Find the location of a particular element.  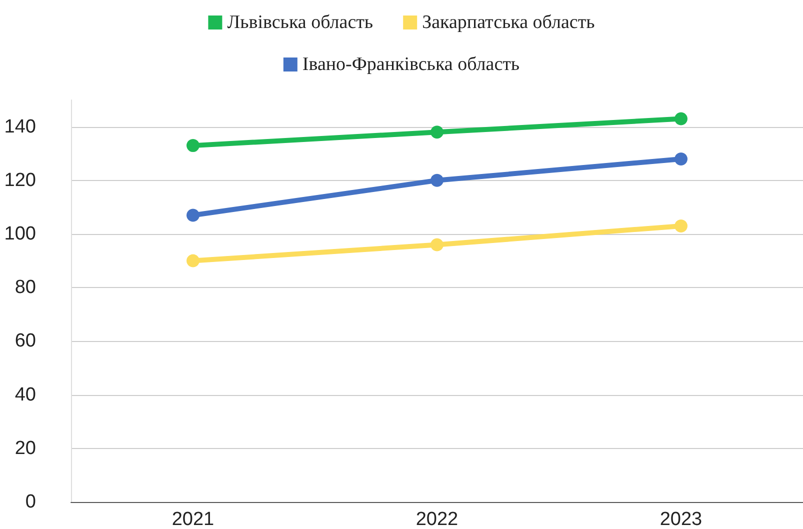

x-tick-label: 2022 is located at coordinates (437, 519).